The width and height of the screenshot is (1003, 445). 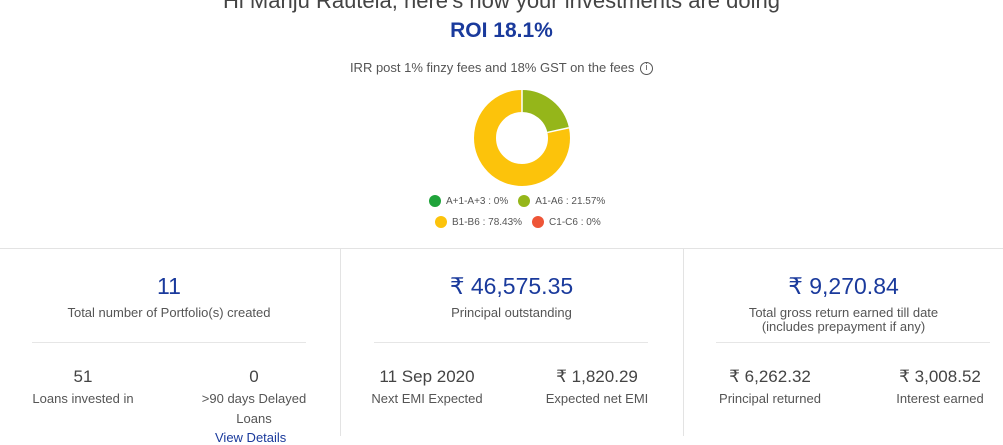 What do you see at coordinates (169, 286) in the screenshot?
I see `portfolio-count: 11` at bounding box center [169, 286].